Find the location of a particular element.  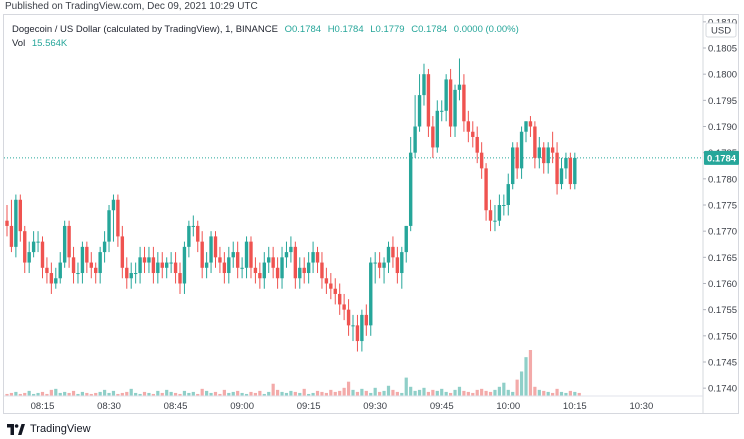

time-tick-label: 09:00 is located at coordinates (242, 406).